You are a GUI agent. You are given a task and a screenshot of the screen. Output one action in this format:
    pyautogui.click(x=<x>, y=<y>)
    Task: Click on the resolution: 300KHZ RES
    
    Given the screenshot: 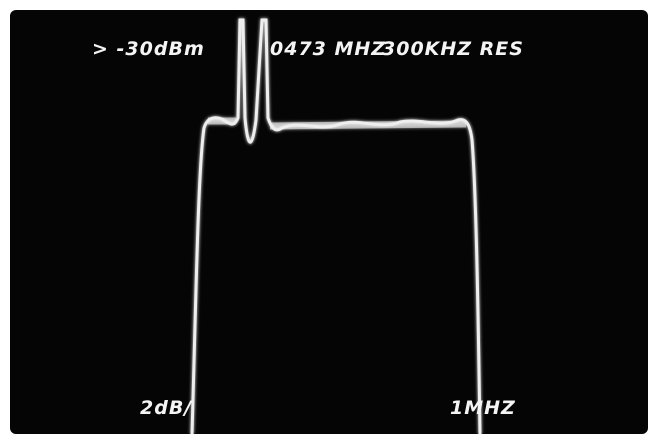 What is the action you would take?
    pyautogui.click(x=453, y=49)
    